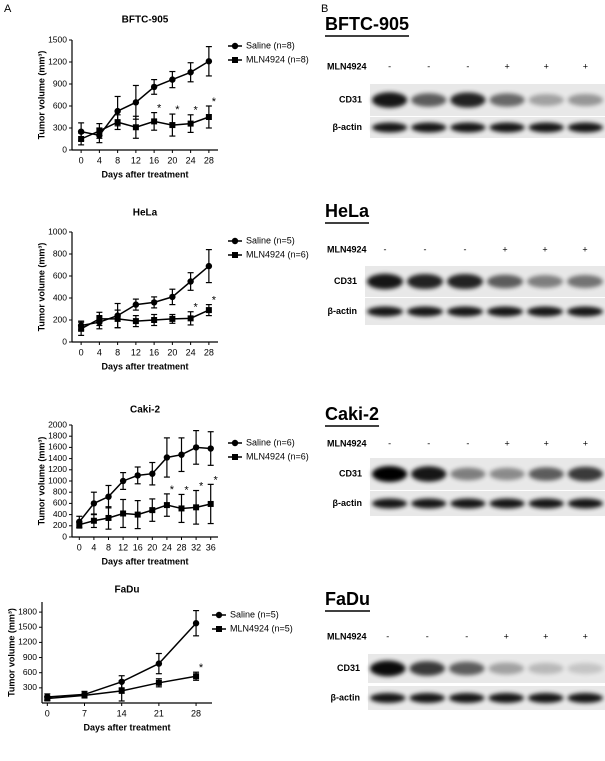 The image size is (605, 761). I want to click on y-tick-label: 200, so click(60, 525).